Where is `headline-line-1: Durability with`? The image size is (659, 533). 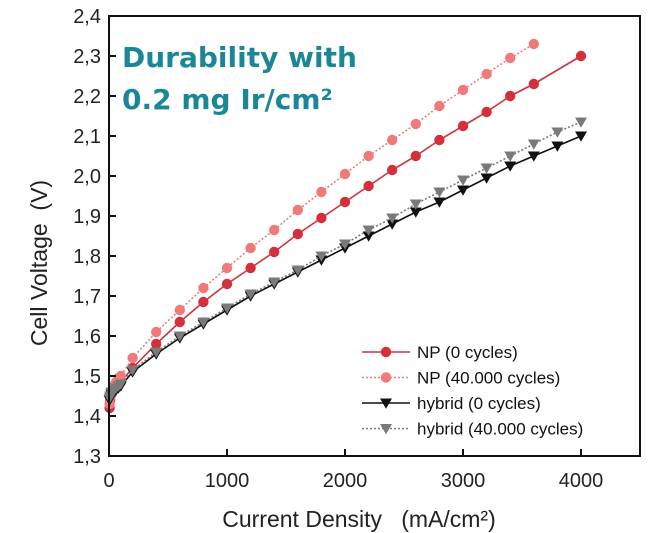 headline-line-1: Durability with is located at coordinates (239, 57).